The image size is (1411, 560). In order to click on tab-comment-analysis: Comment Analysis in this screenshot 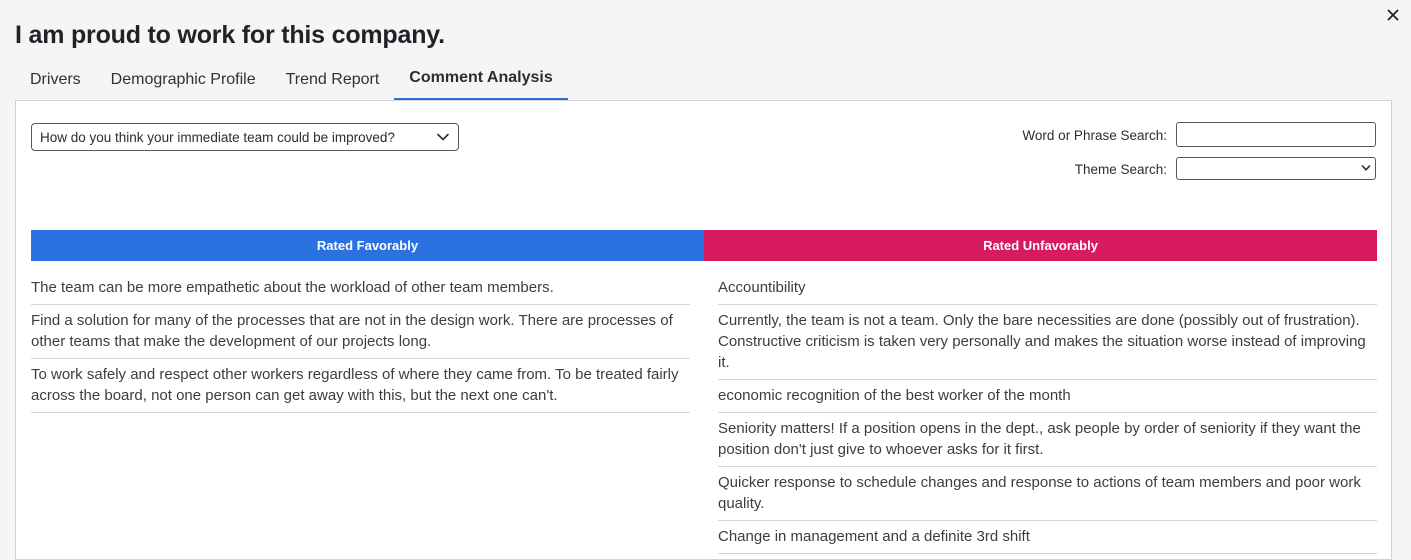, I will do `click(481, 79)`.